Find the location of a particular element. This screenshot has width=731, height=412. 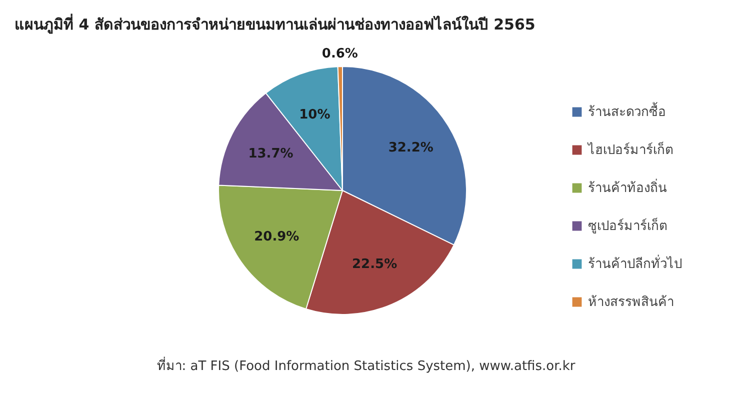

data-label: 22.5% is located at coordinates (375, 264).